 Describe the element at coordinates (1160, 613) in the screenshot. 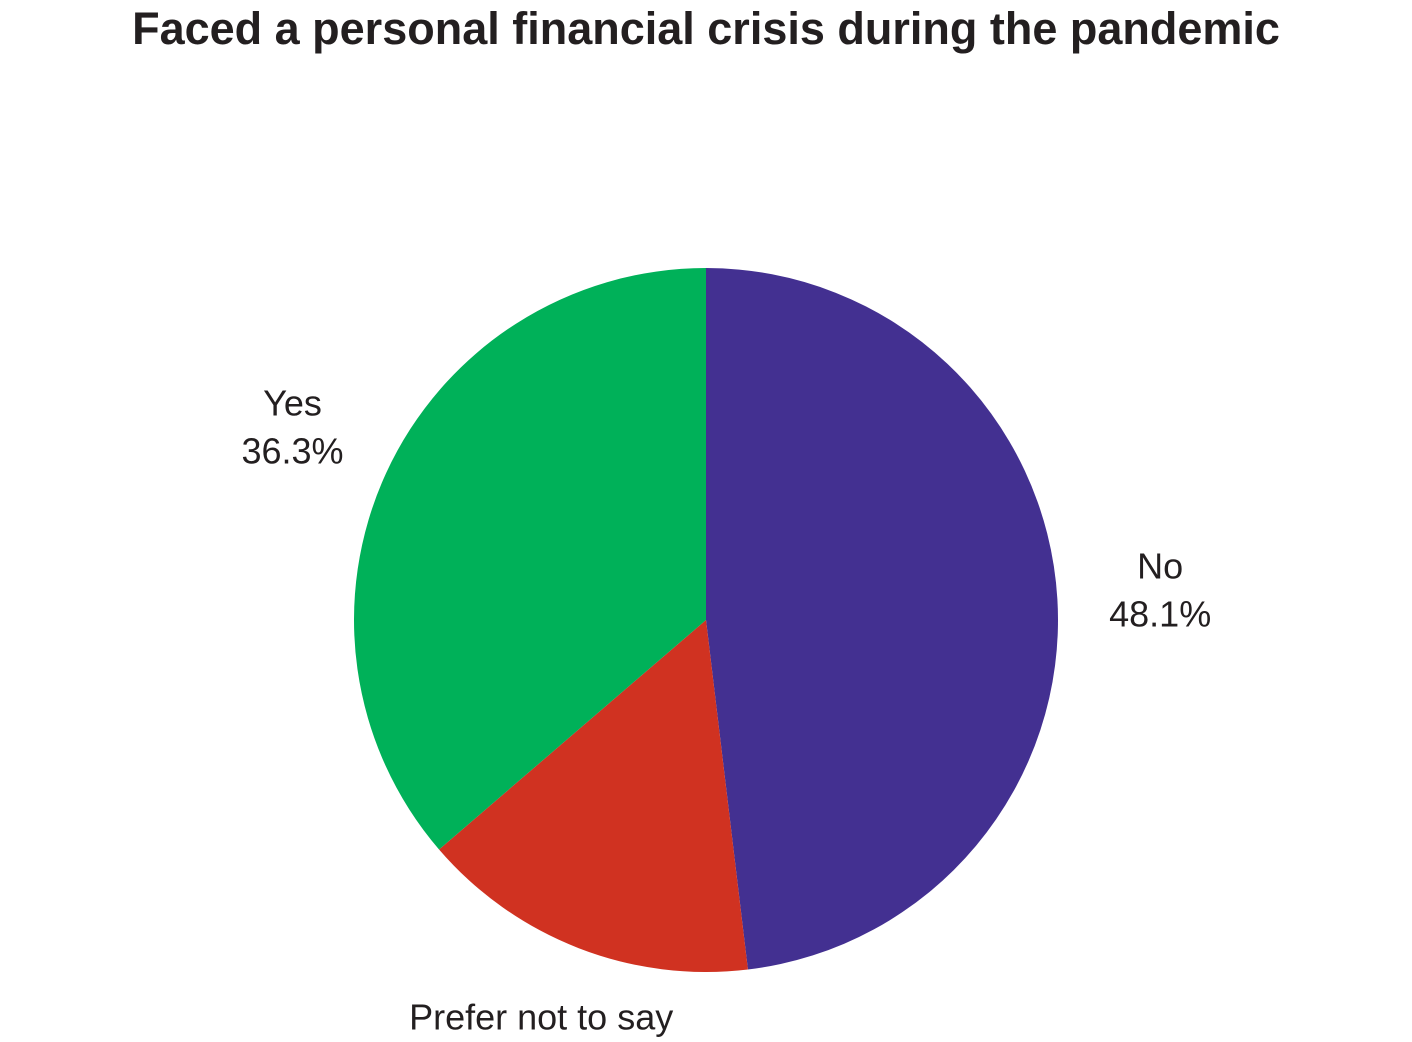

I see `slice-value: 48.1%` at that location.